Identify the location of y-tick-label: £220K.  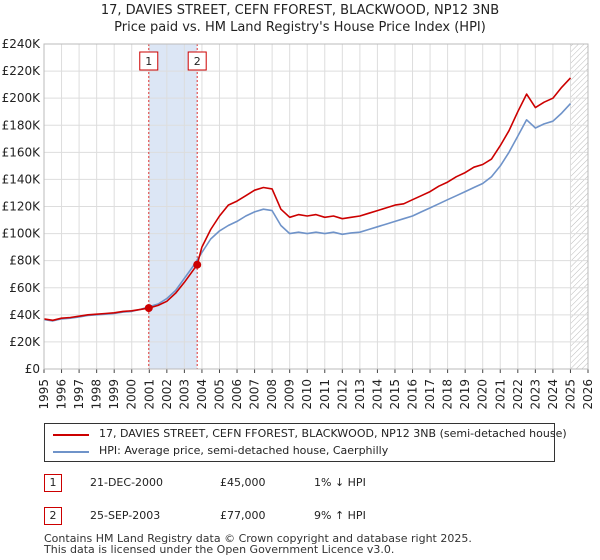
(22, 71).